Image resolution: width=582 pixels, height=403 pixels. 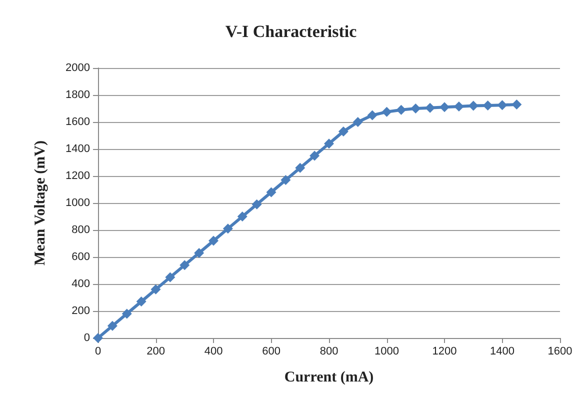 I want to click on y-tick-label: 0, so click(x=87, y=338).